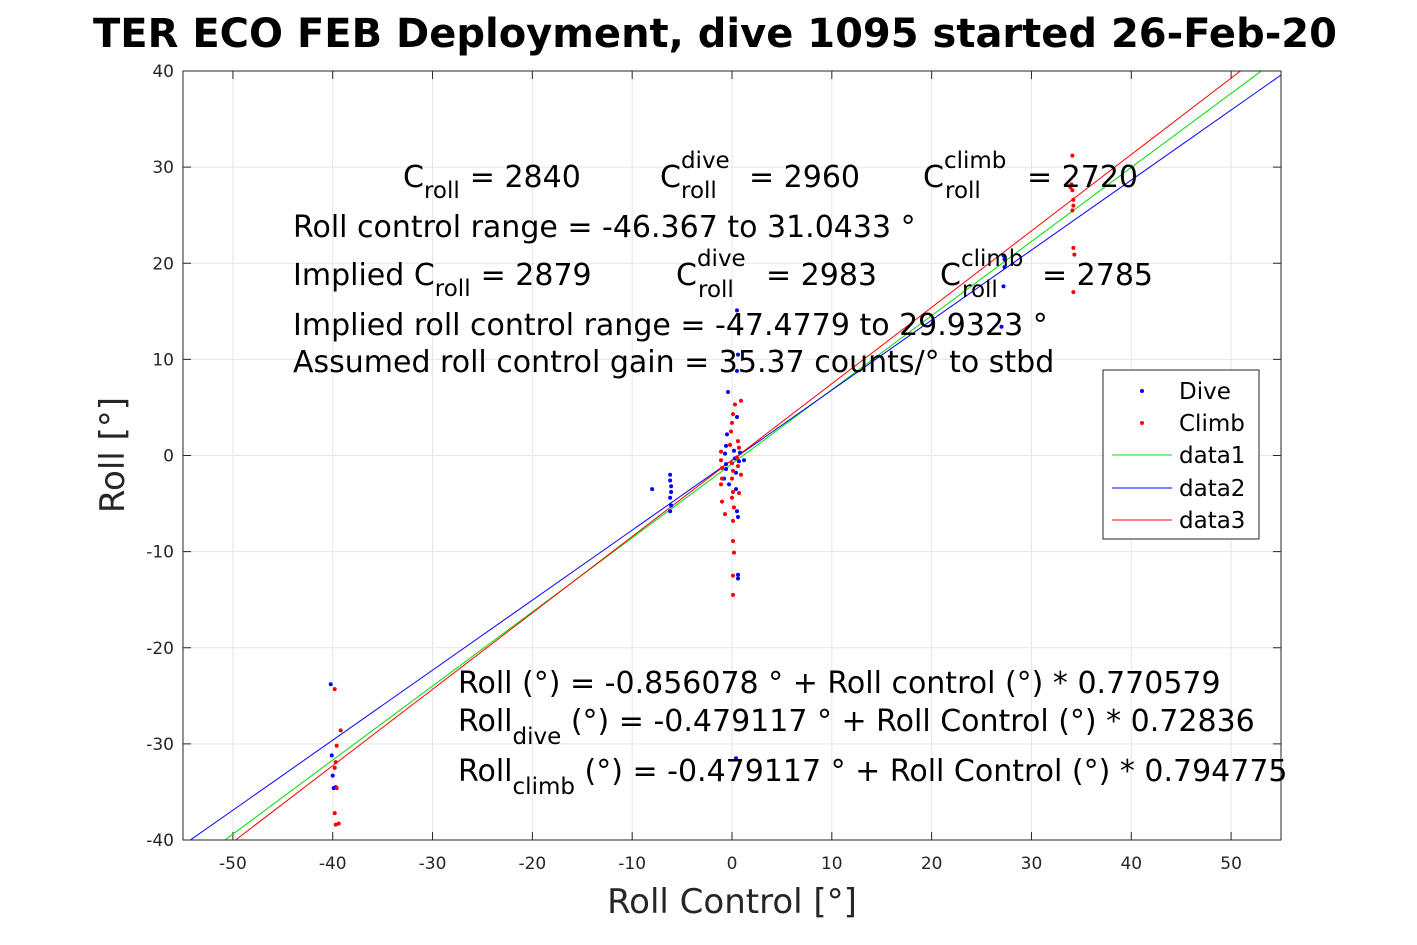  Describe the element at coordinates (1181, 454) in the screenshot. I see `legend: Dive Climb data1 data2 data3` at that location.